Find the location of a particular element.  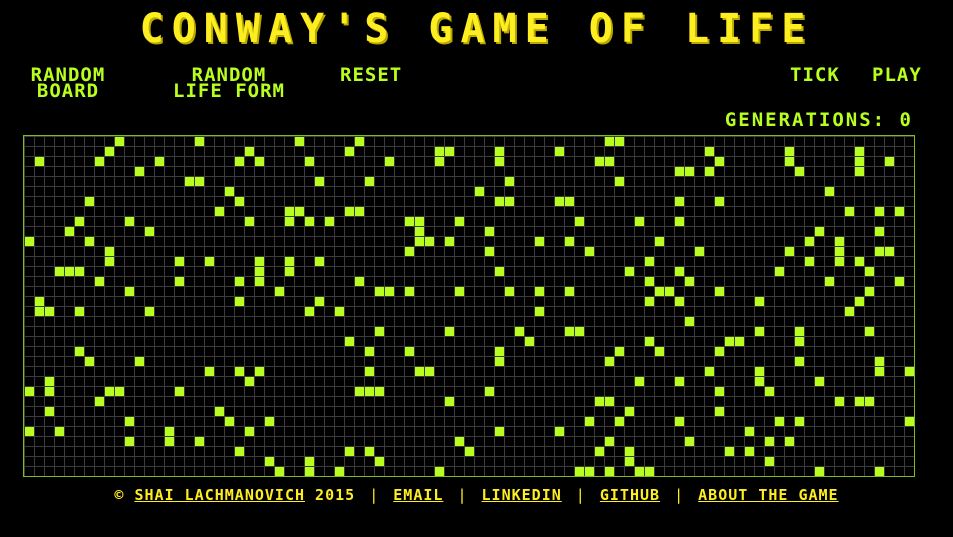

author-link: SHAI LACHMANOVICH is located at coordinates (220, 495).